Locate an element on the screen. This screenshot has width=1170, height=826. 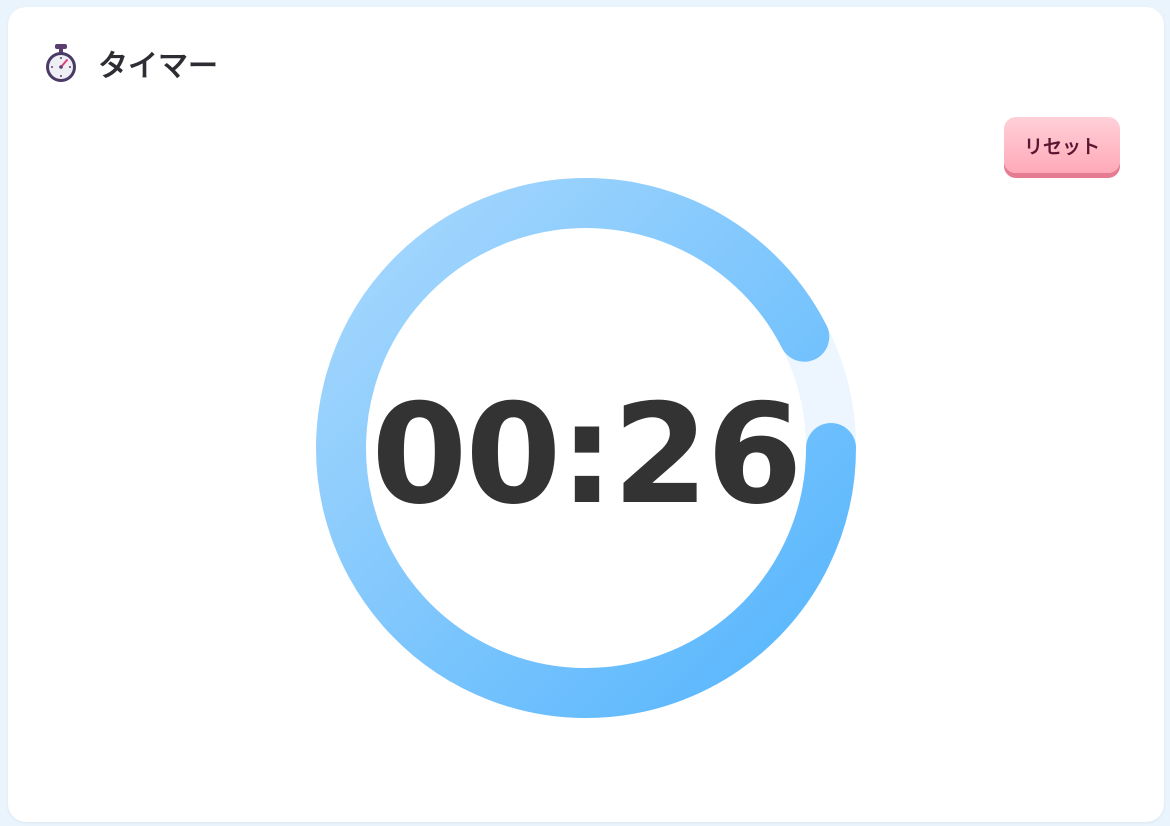
reset-button: リセット is located at coordinates (1062, 145).